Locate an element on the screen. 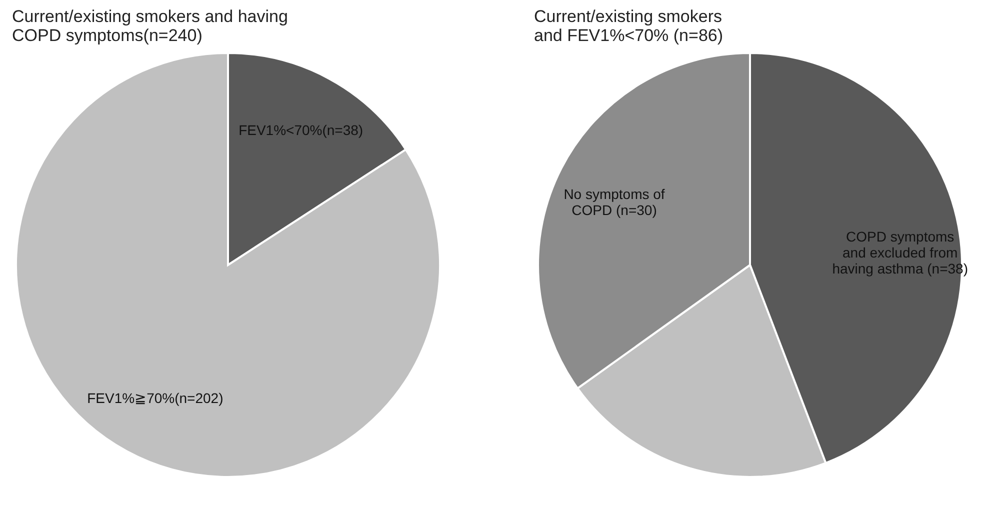 Image resolution: width=991 pixels, height=528 pixels. chart-title: Current/existing smokers and FEV1%<70% (n=86) is located at coordinates (629, 26).